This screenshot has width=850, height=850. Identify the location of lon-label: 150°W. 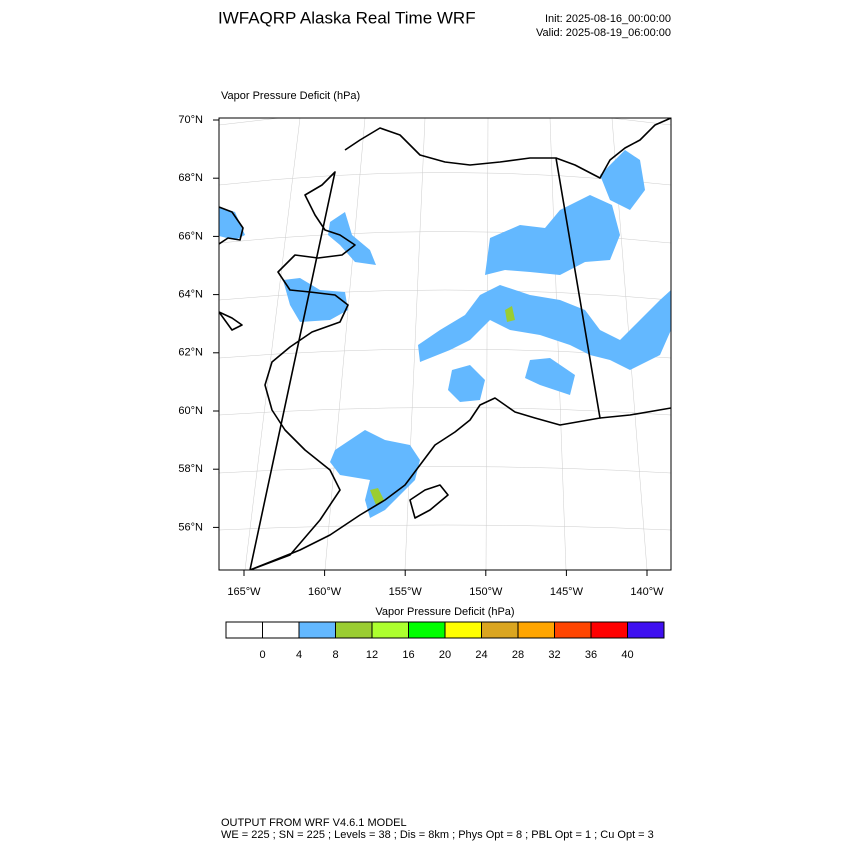
(486, 592).